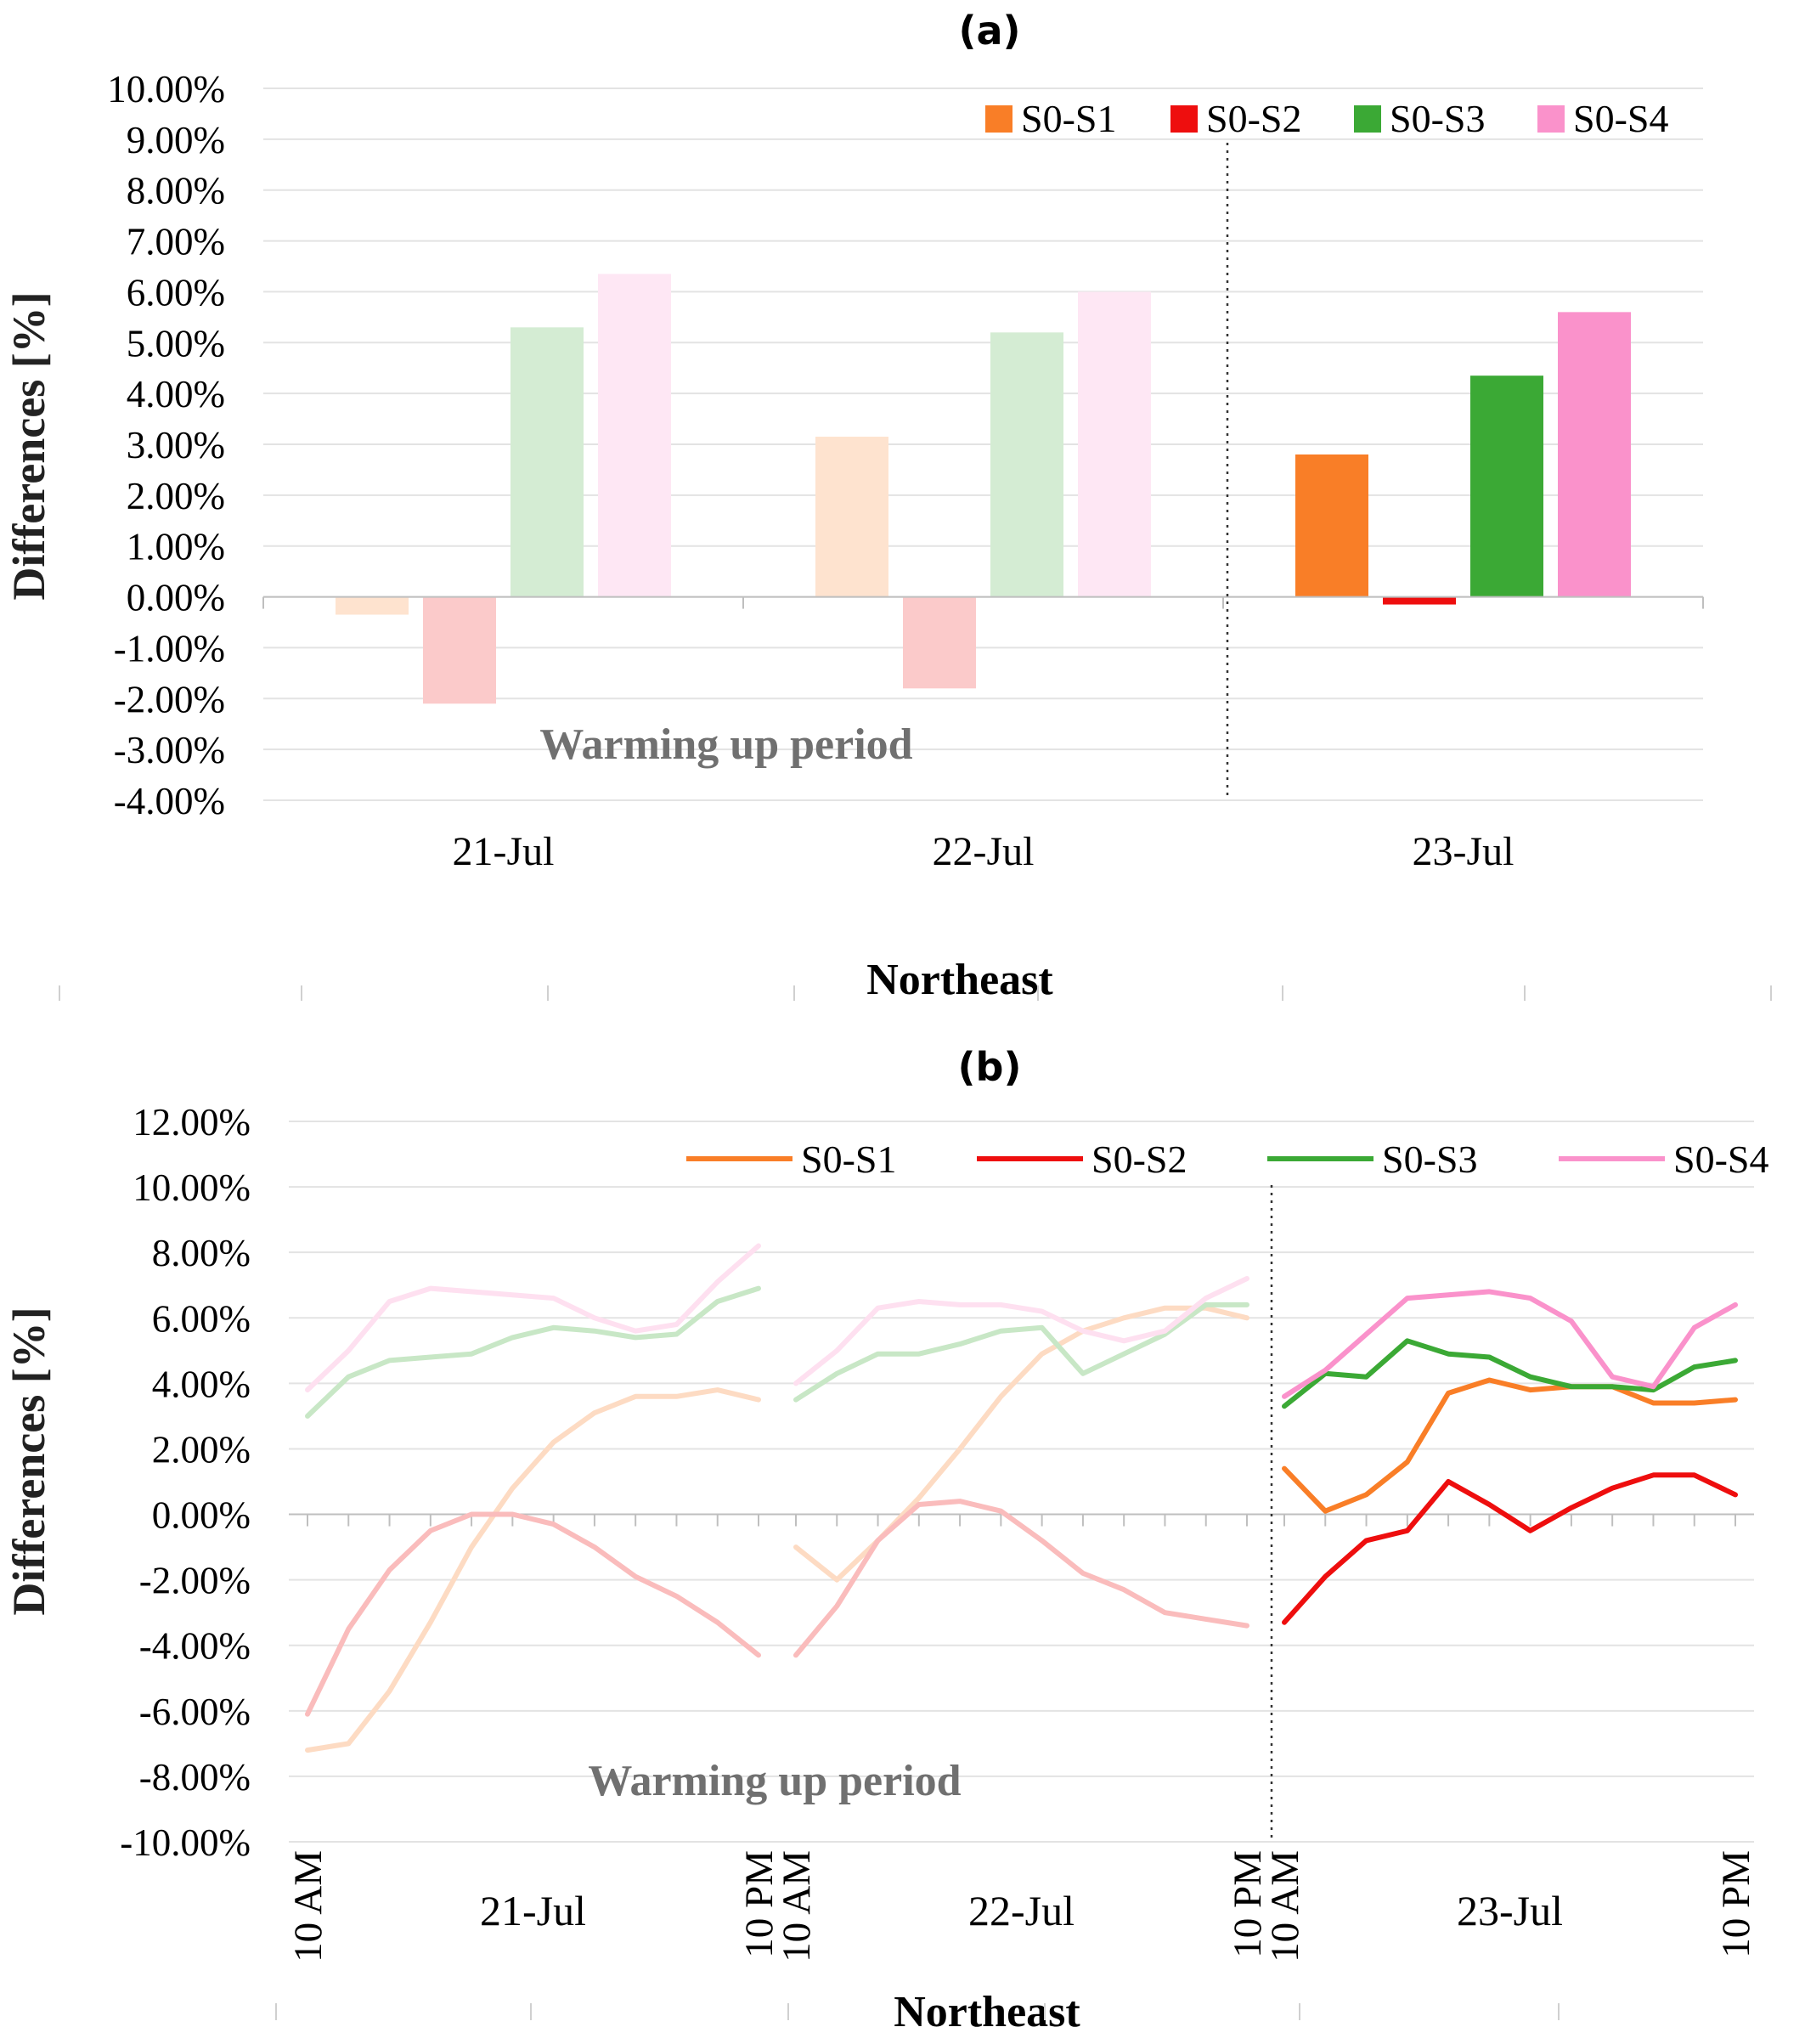 This screenshot has width=1805, height=2044. What do you see at coordinates (176, 445) in the screenshot?
I see `panel-a-y-tick-label: 3.00%` at bounding box center [176, 445].